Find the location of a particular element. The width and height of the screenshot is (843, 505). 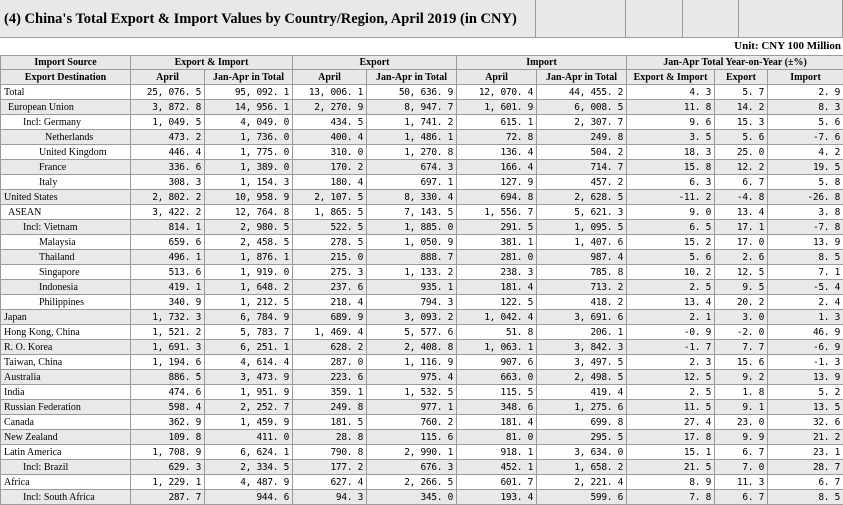

value-cell: 7. 7 is located at coordinates (741, 347).